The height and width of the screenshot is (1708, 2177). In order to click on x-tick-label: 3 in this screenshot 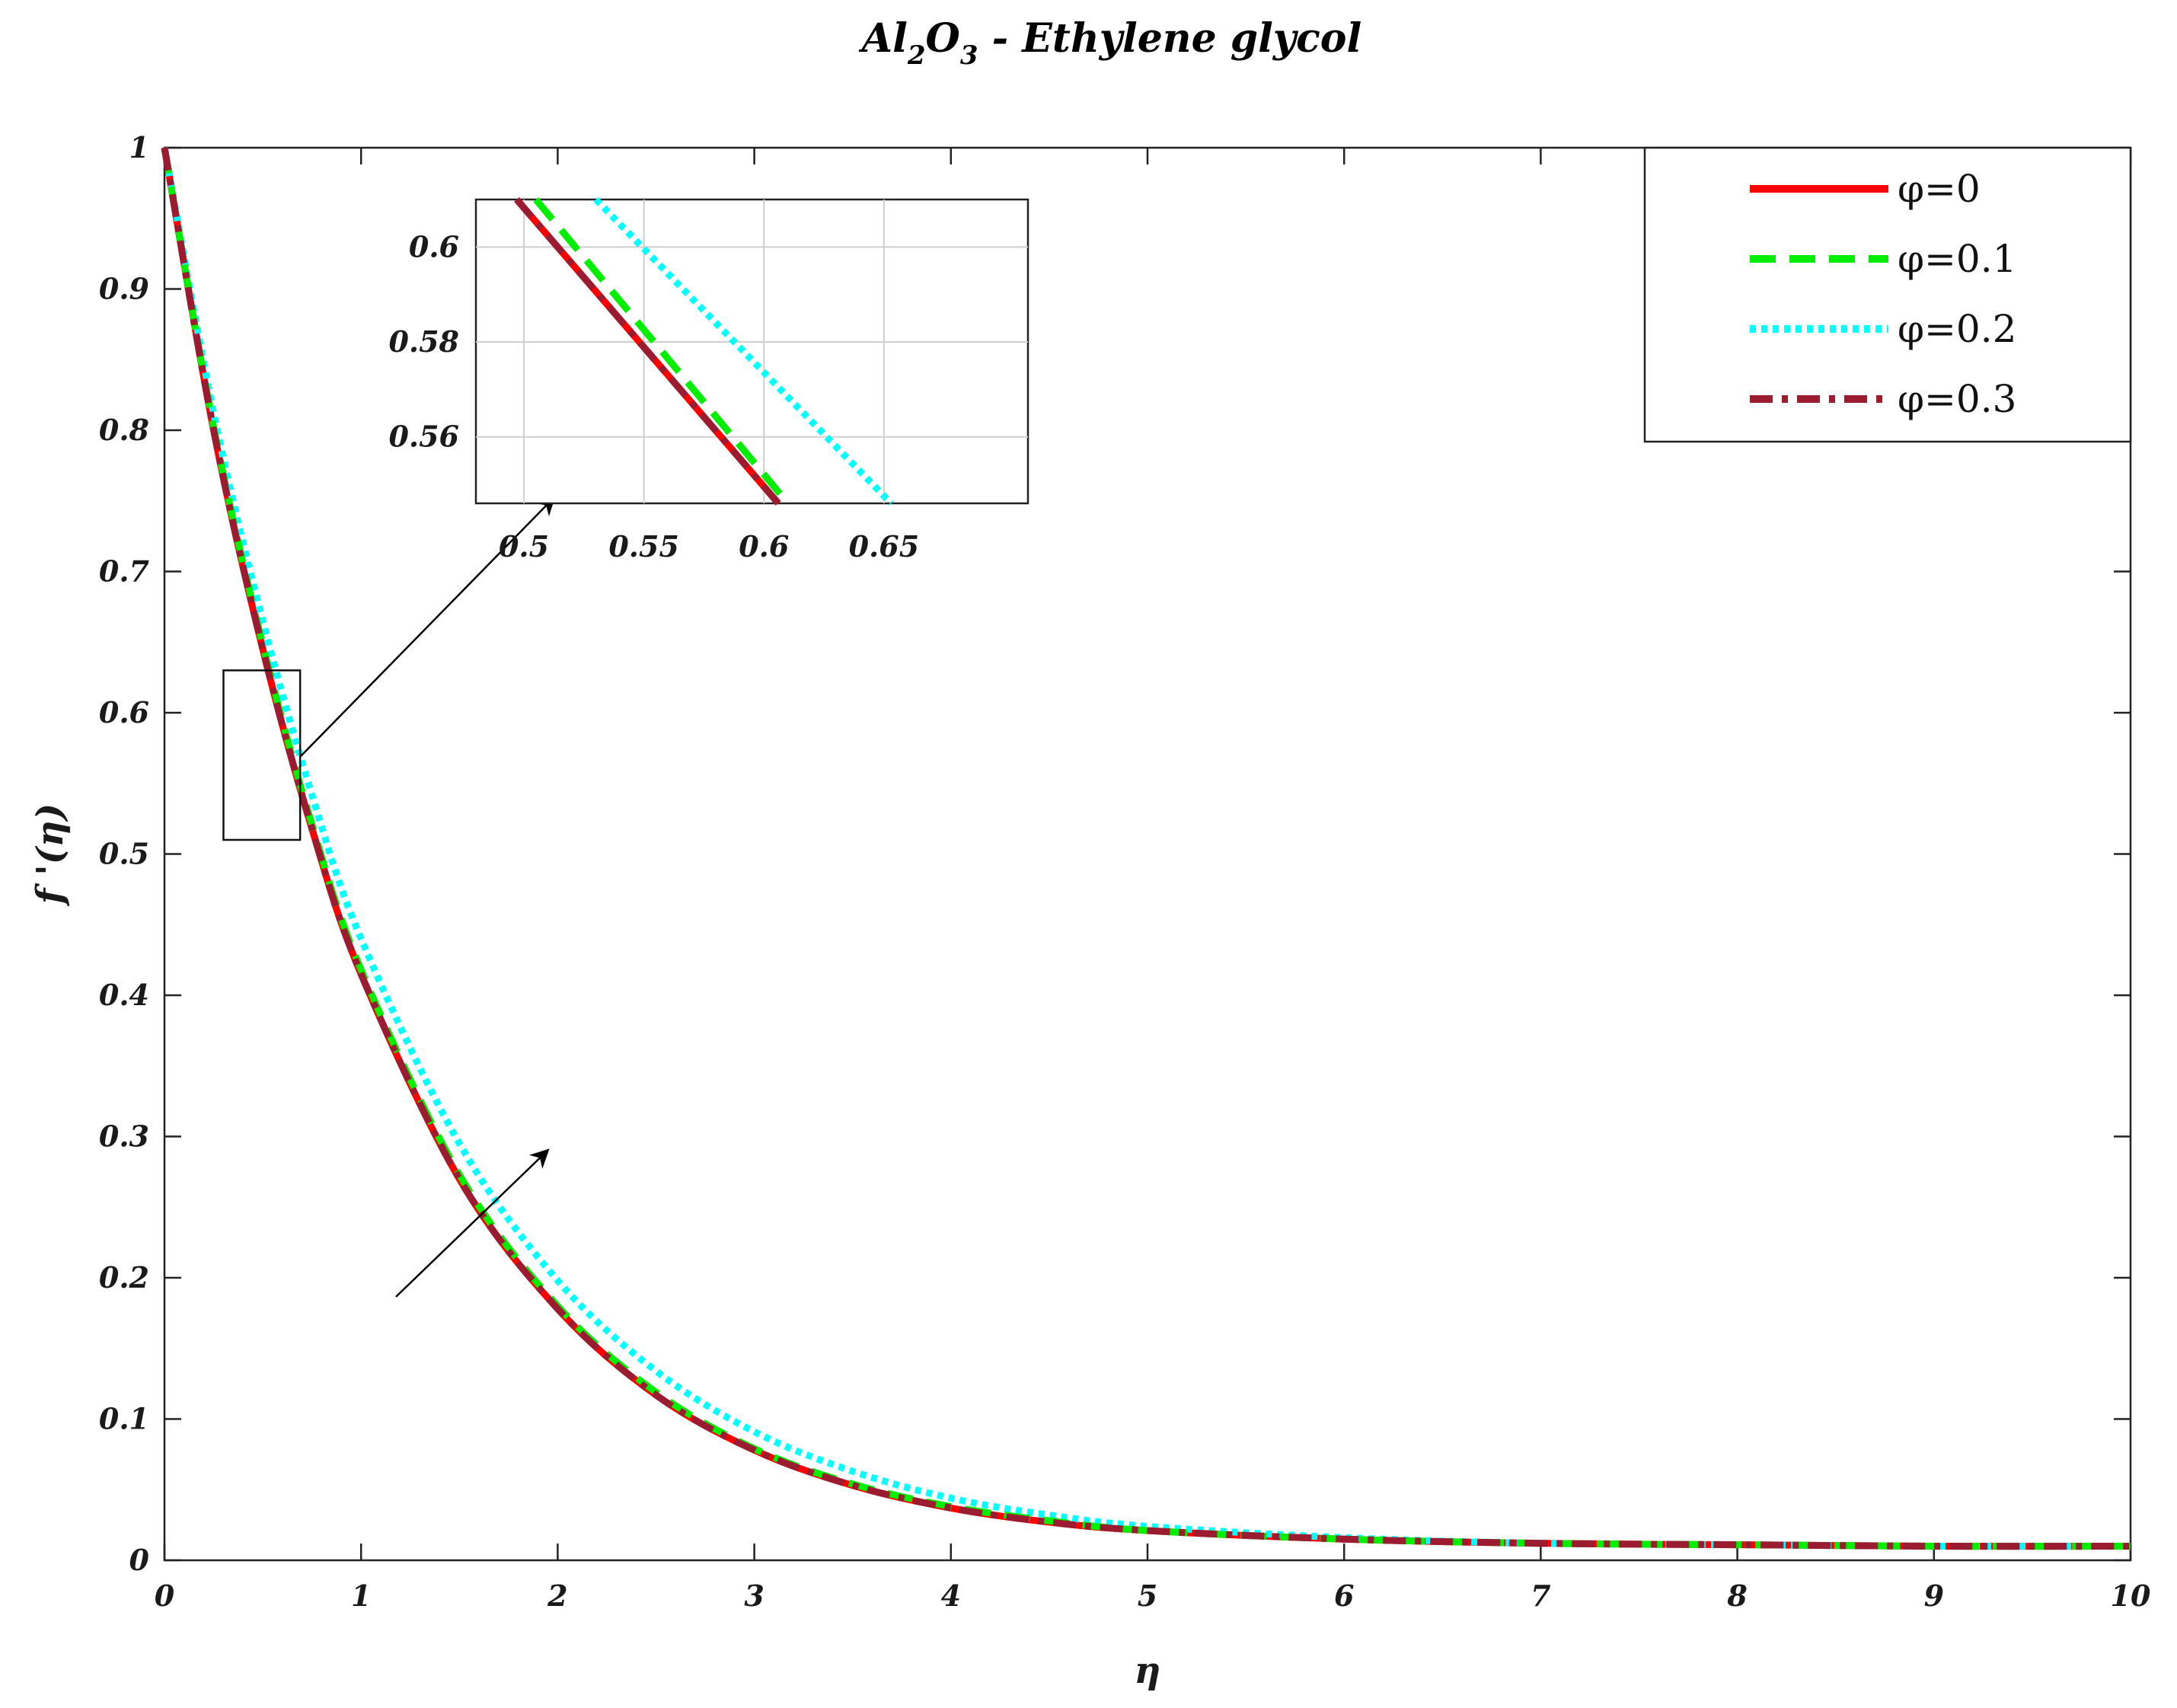, I will do `click(754, 1596)`.